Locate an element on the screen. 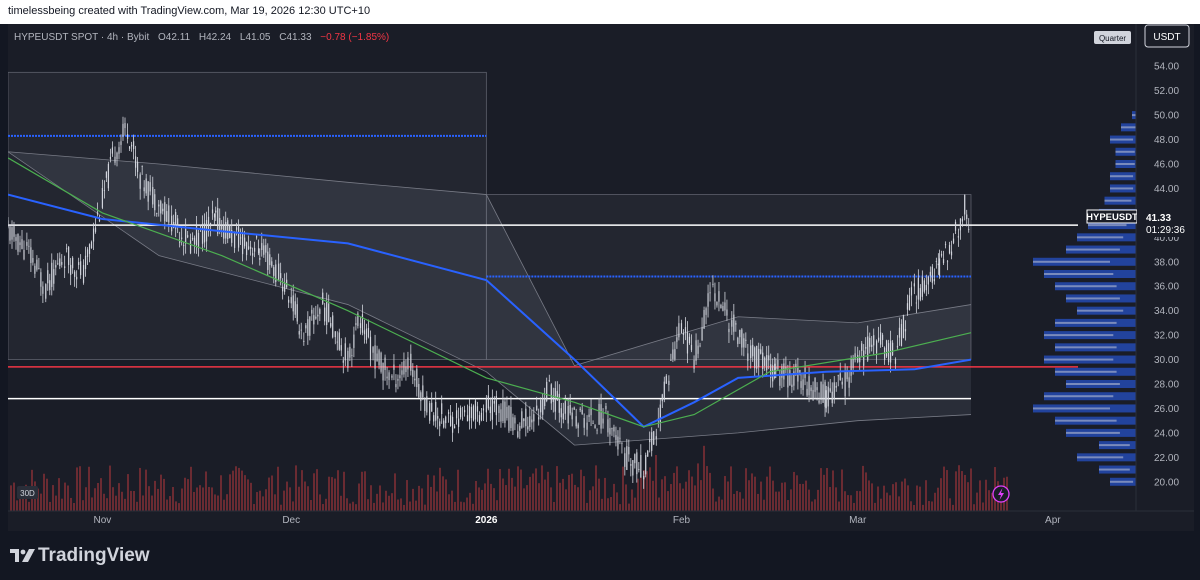  currency-label: USDT is located at coordinates (1166, 37).